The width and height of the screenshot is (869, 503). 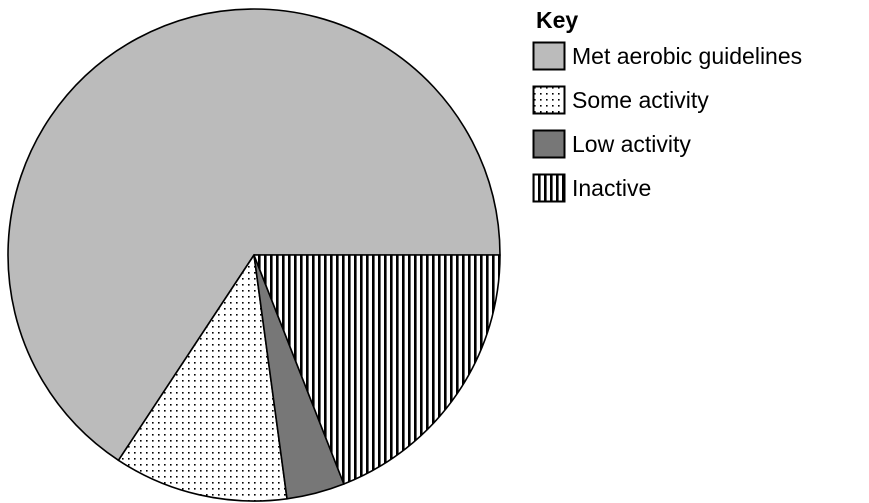 I want to click on legend-swatch-met-aerobic-guidelines, so click(x=549, y=56).